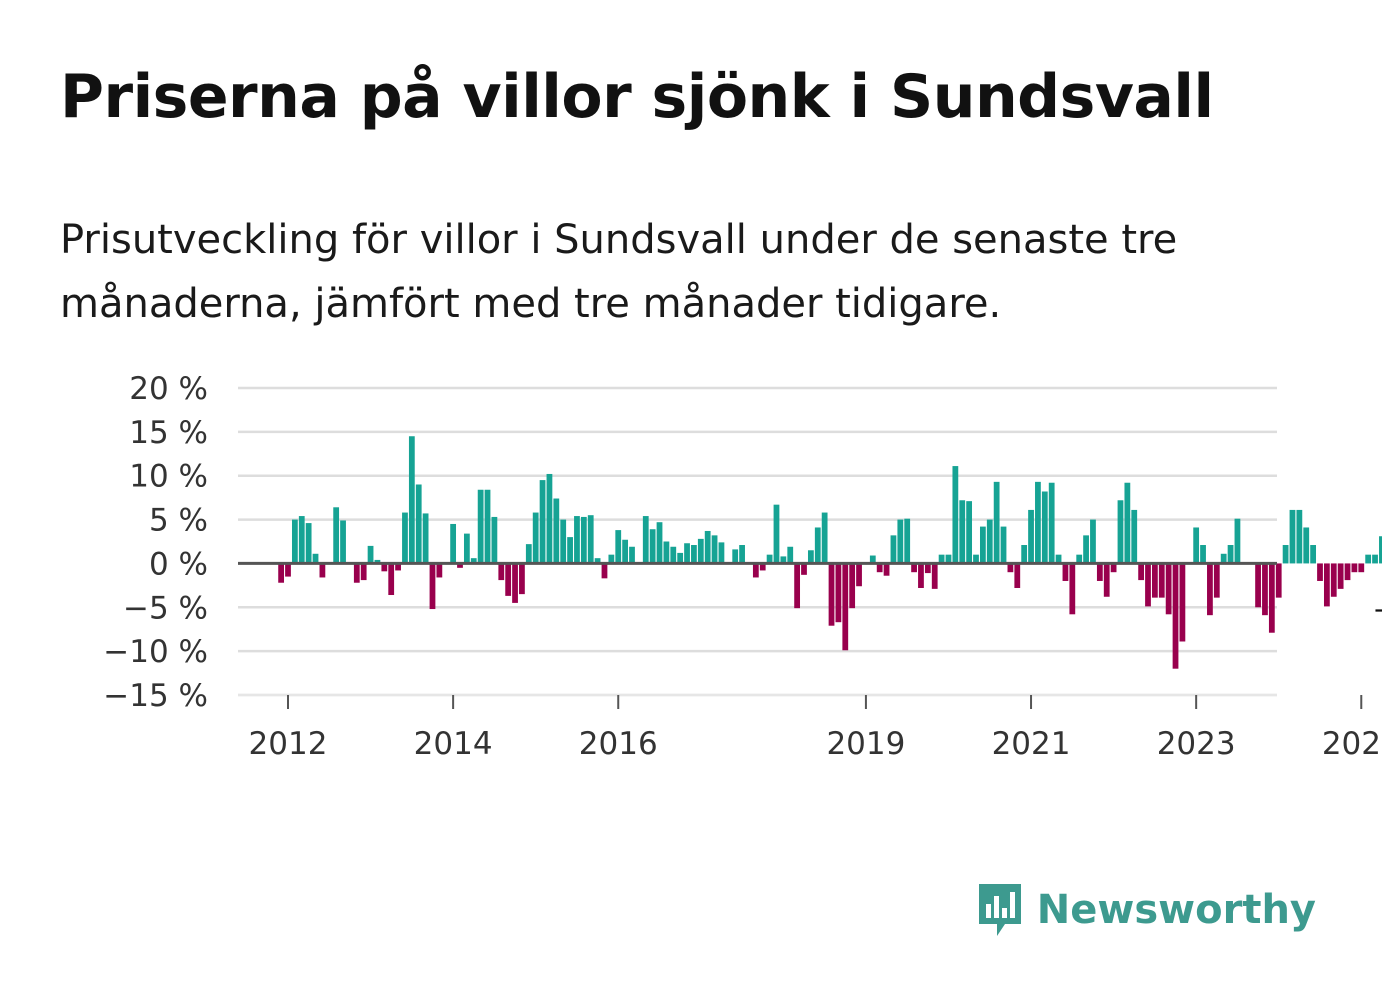 This screenshot has height=999, width=1382. What do you see at coordinates (800, 635) in the screenshot?
I see `axes` at bounding box center [800, 635].